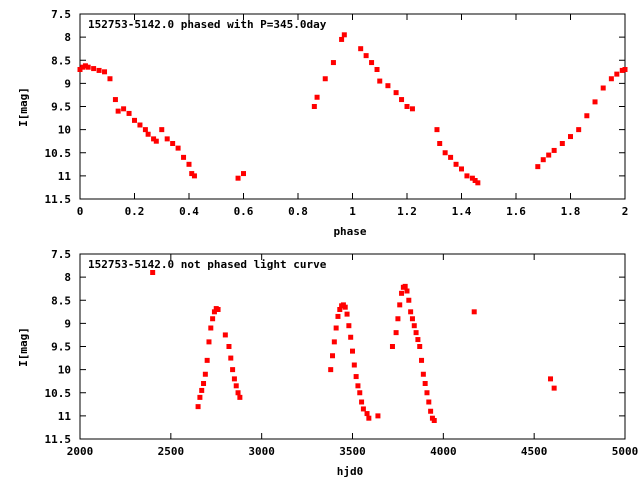  What do you see at coordinates (462, 211) in the screenshot?
I see `x-tick-label: 1.4` at bounding box center [462, 211].